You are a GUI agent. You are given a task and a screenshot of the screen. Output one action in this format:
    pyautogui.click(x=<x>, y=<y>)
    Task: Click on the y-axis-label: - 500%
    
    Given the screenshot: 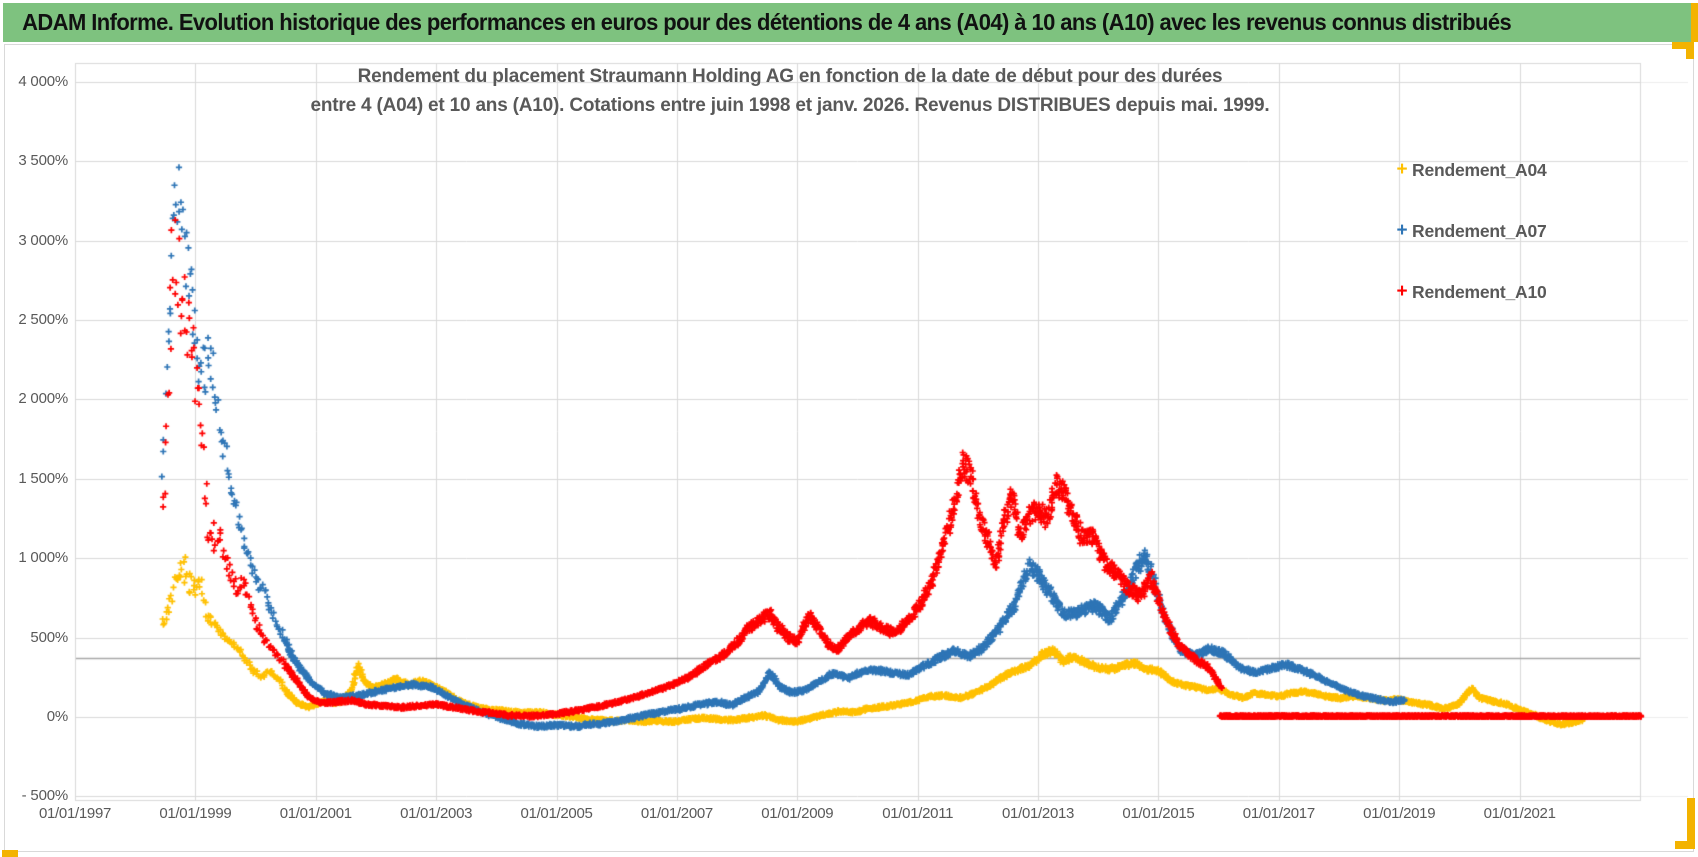 What is the action you would take?
    pyautogui.click(x=45, y=796)
    